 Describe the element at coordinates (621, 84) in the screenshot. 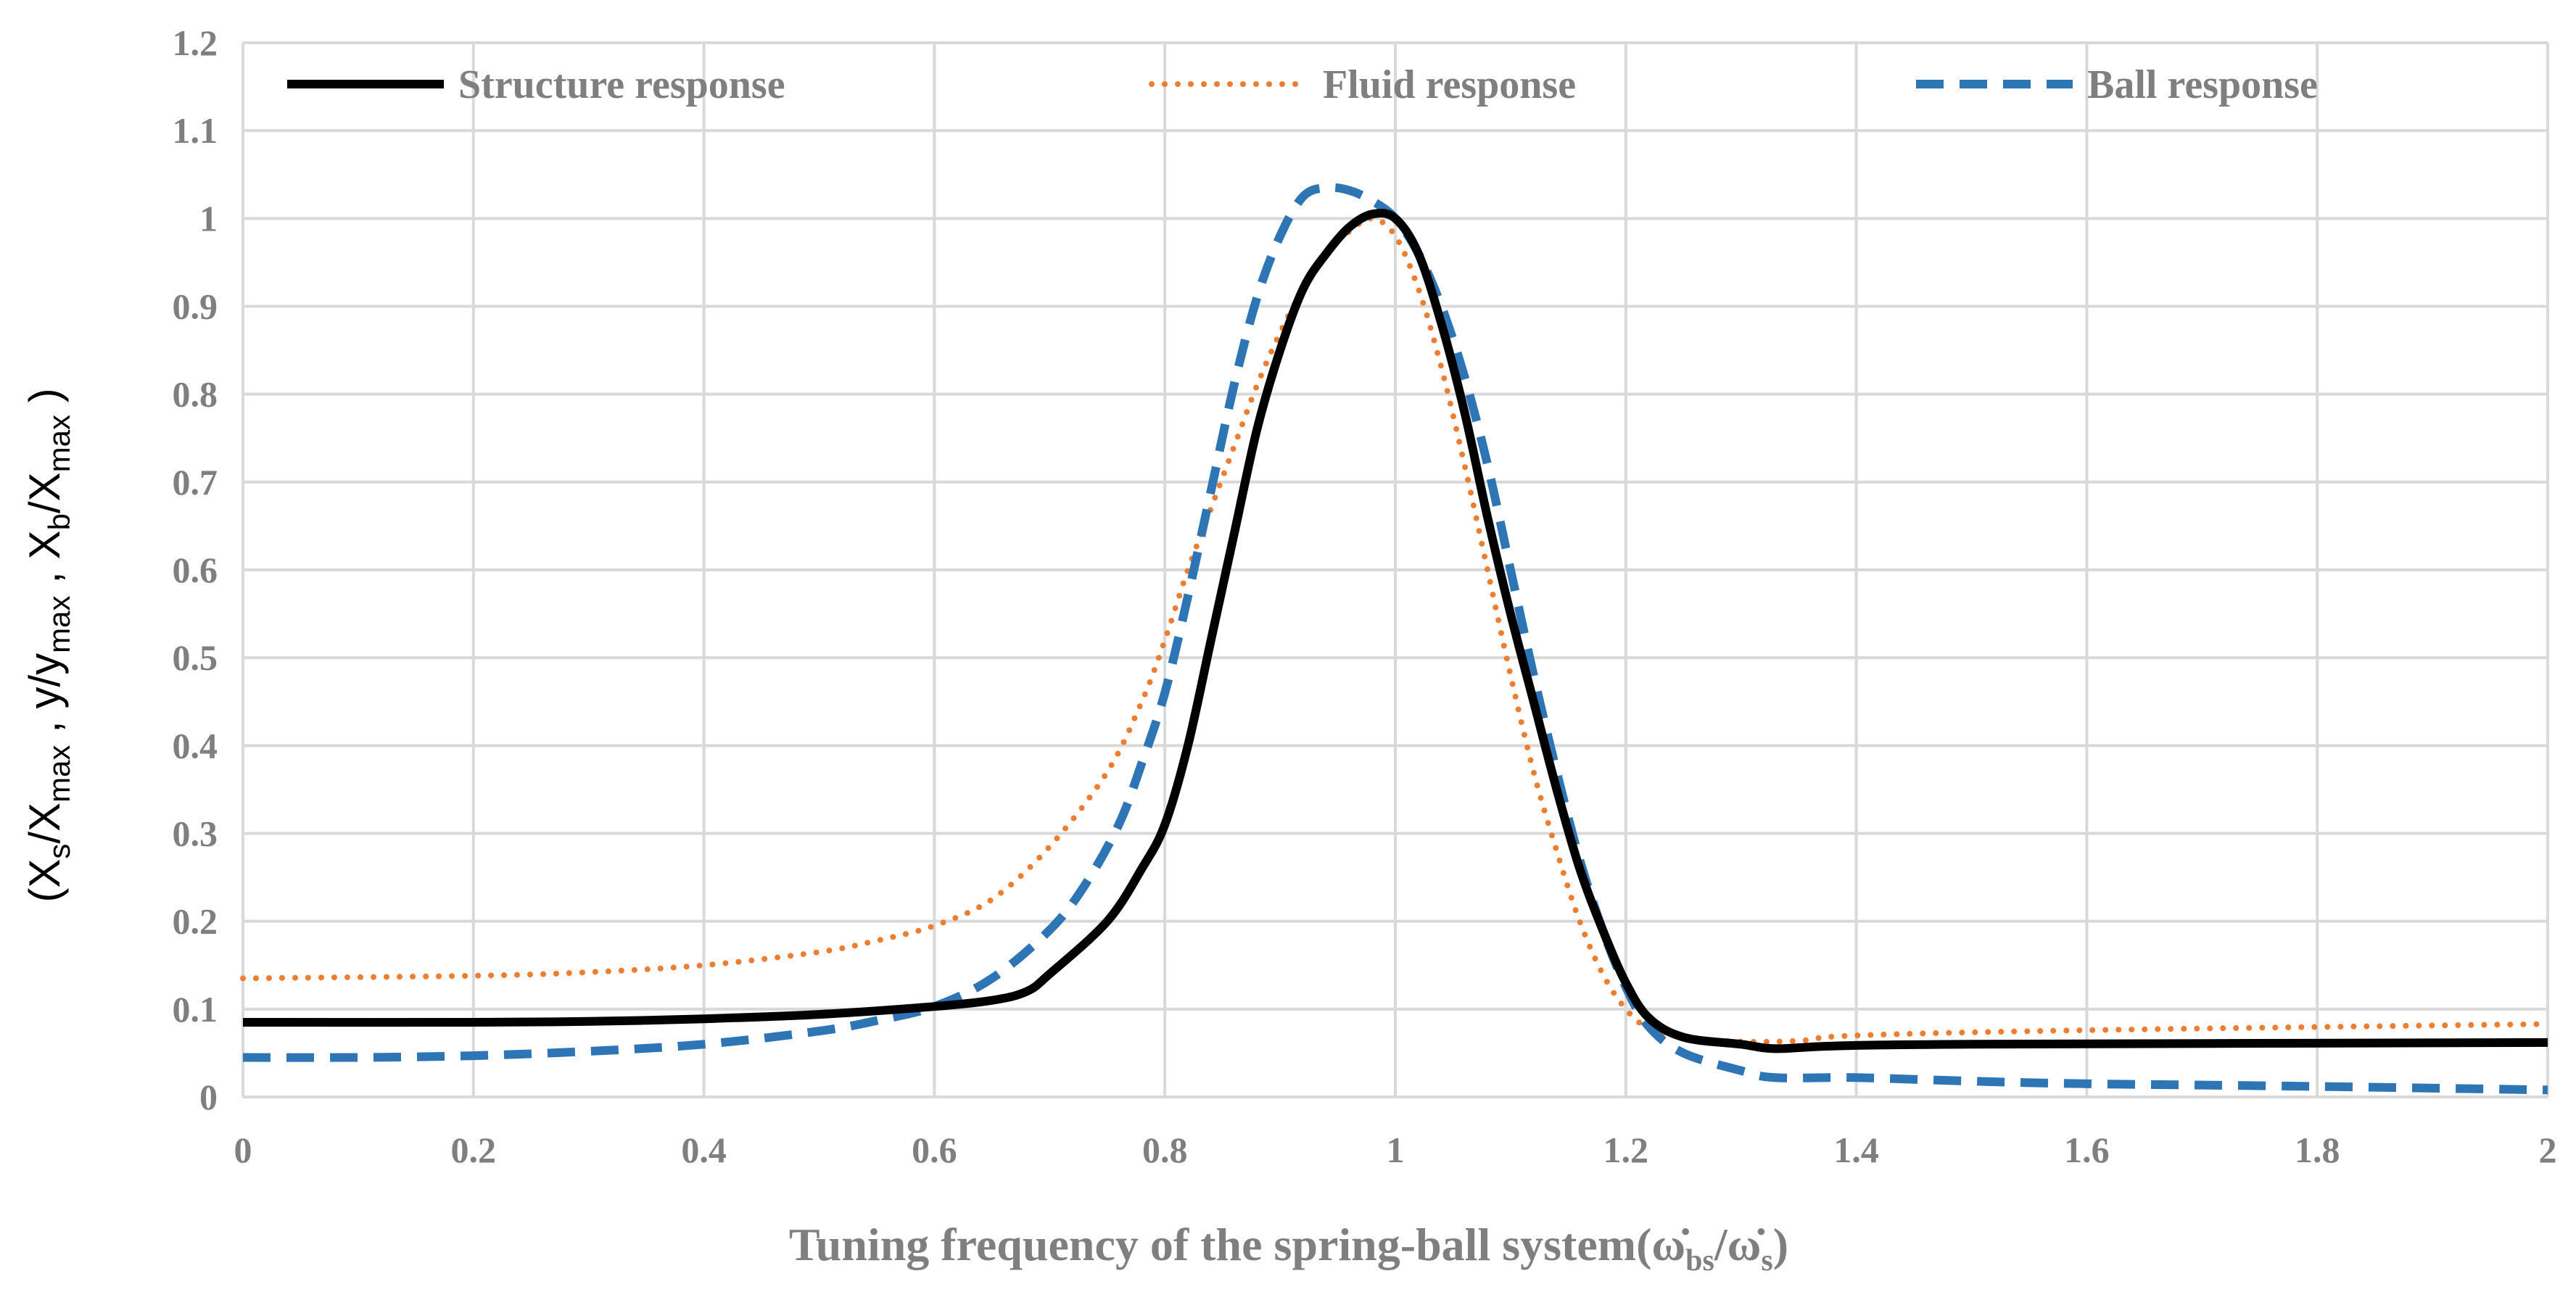

I see `legend-label-structure: Structure response` at that location.